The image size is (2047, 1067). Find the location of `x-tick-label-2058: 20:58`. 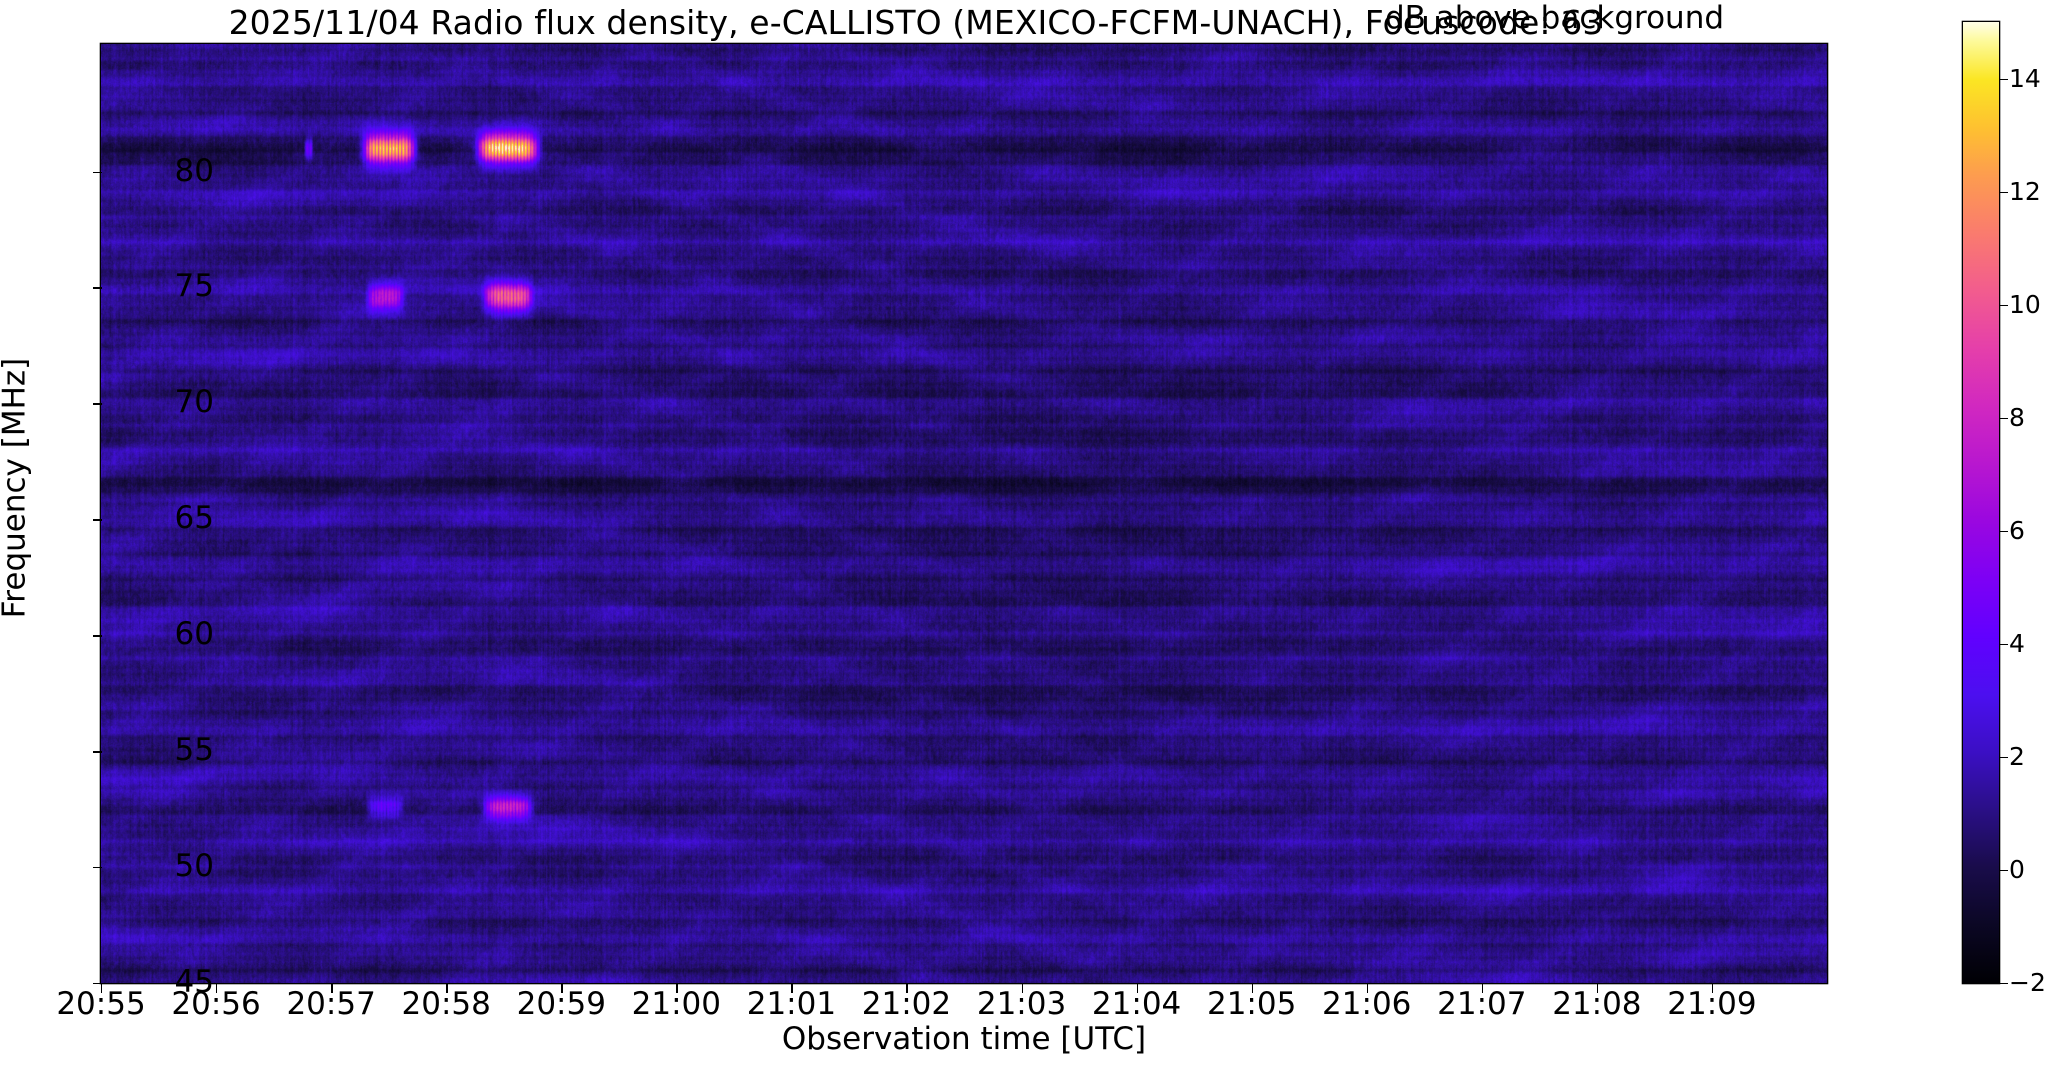

x-tick-label-2058: 20:58 is located at coordinates (446, 1004).